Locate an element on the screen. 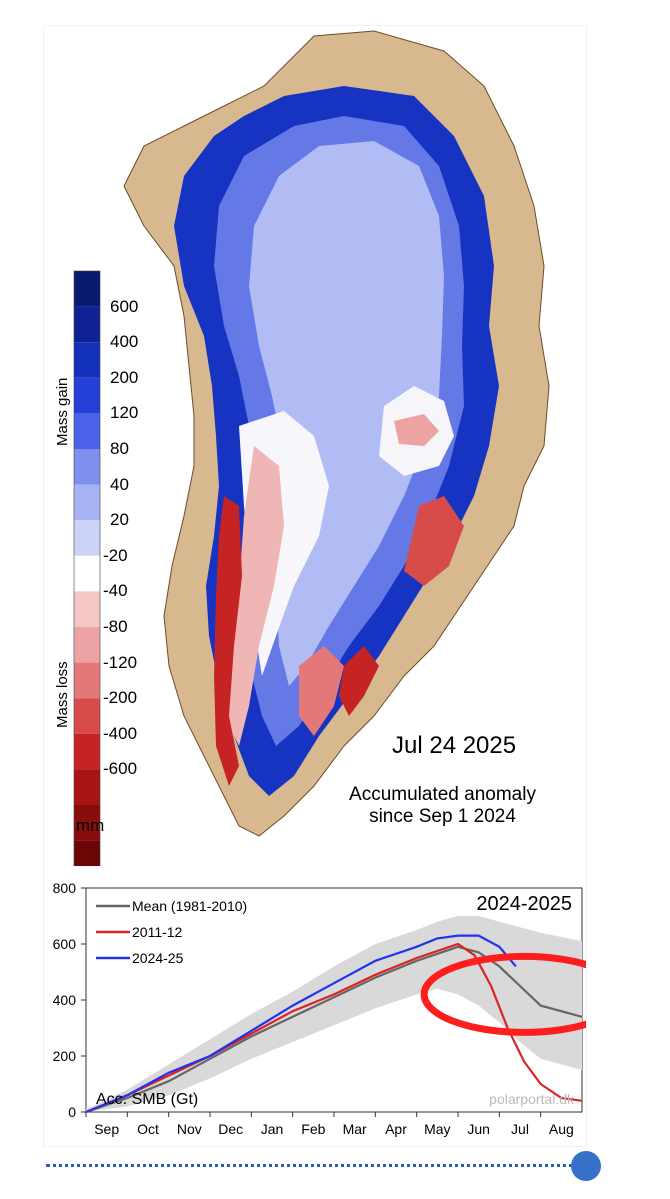 This screenshot has height=1199, width=670. loss-zone-east-small is located at coordinates (416, 430).